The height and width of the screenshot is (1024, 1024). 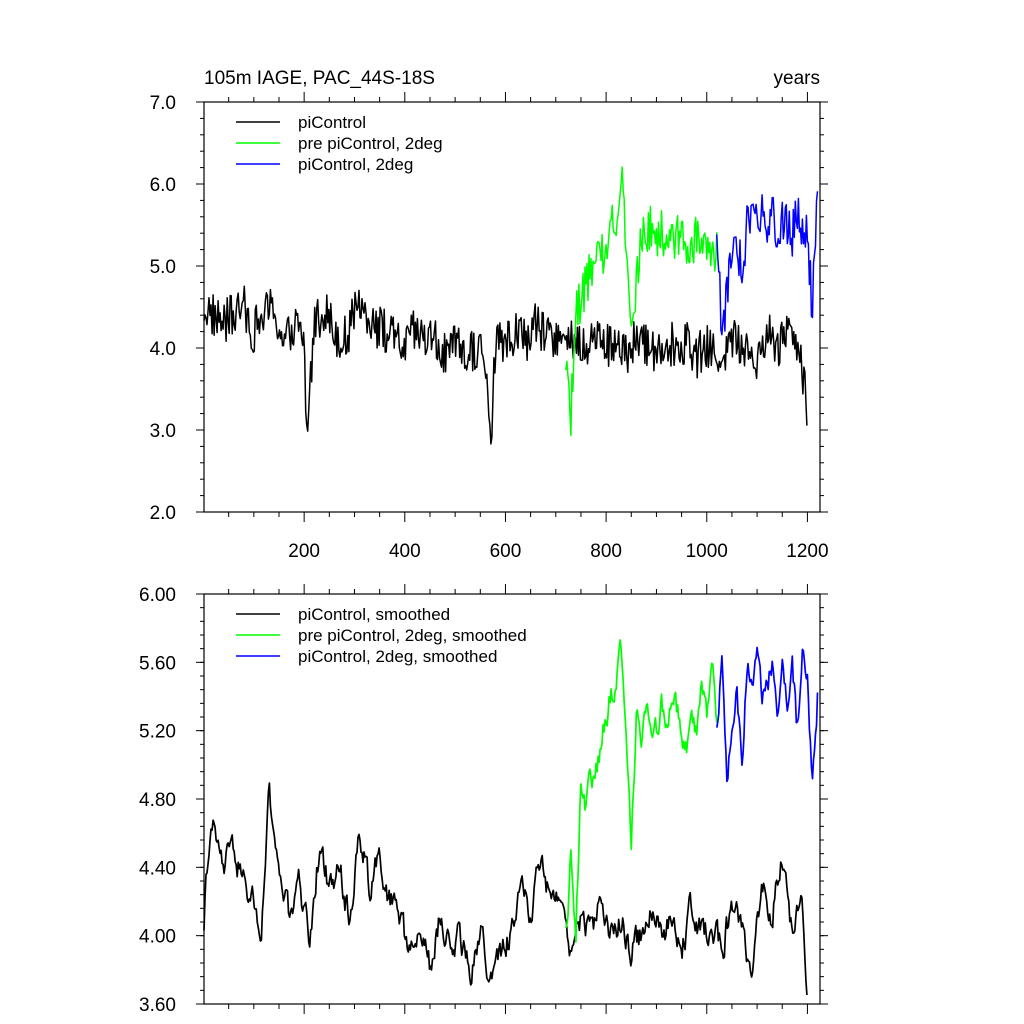 I want to click on y-tick-label: 5.60, so click(x=157, y=663).